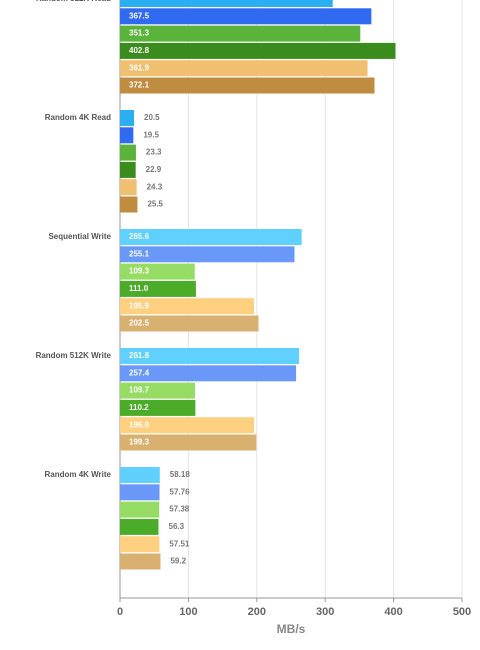 The height and width of the screenshot is (650, 480). Describe the element at coordinates (139, 253) in the screenshot. I see `value-label: 255.1` at that location.